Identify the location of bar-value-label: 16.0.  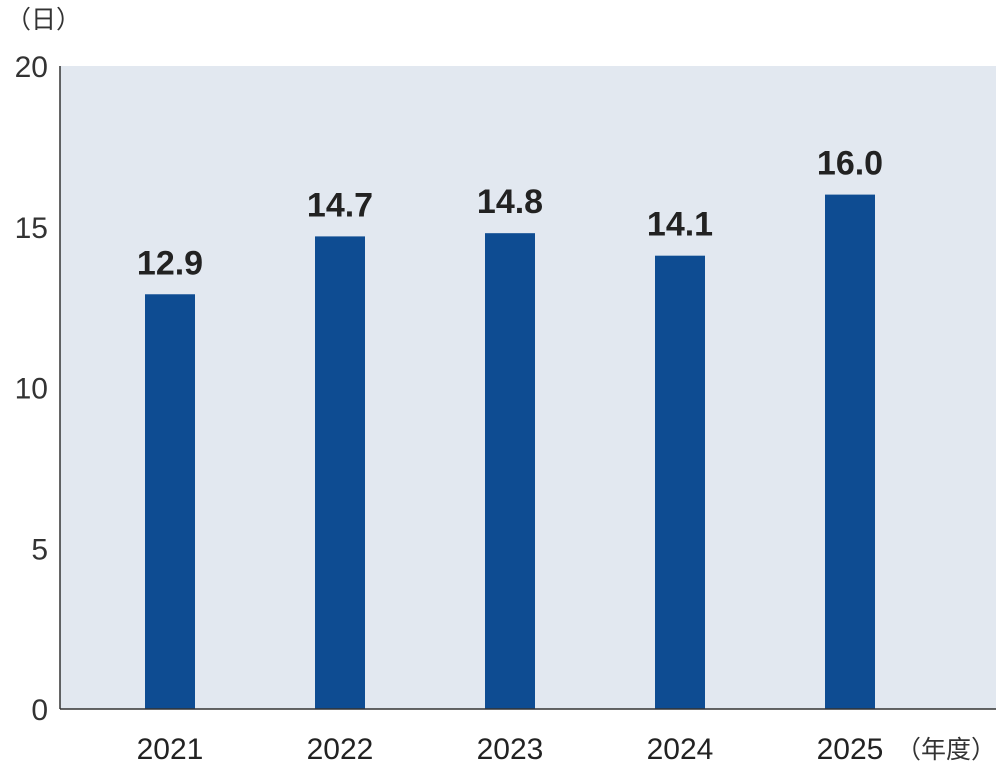
(850, 164).